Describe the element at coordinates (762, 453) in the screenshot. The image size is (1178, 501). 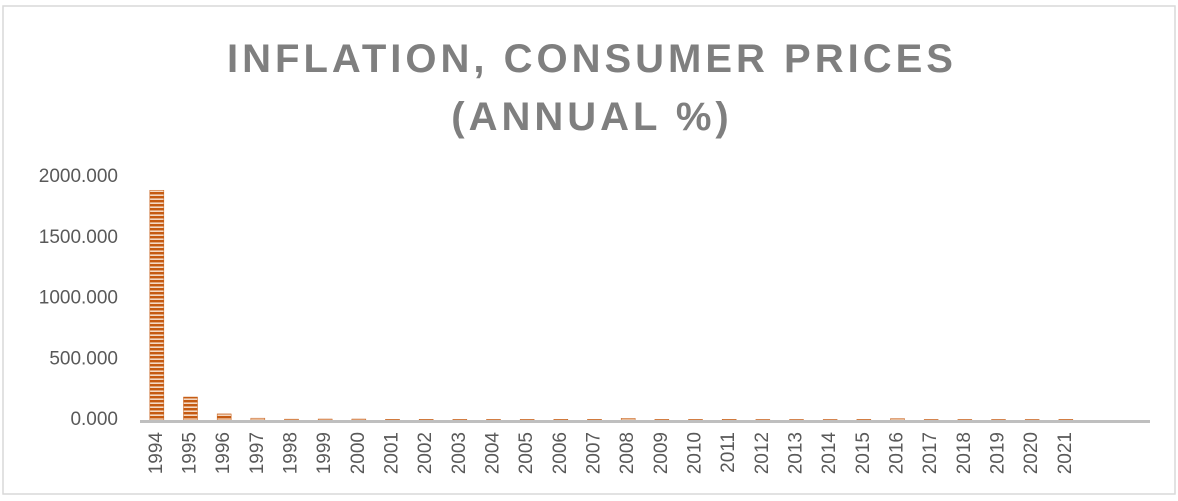
I see `x-tick-label: 2012` at that location.